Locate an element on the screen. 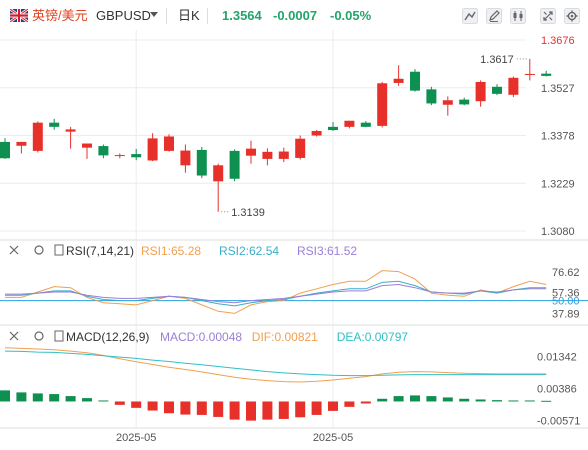  macd-legend-macd: MACD:0.00048 is located at coordinates (201, 337).